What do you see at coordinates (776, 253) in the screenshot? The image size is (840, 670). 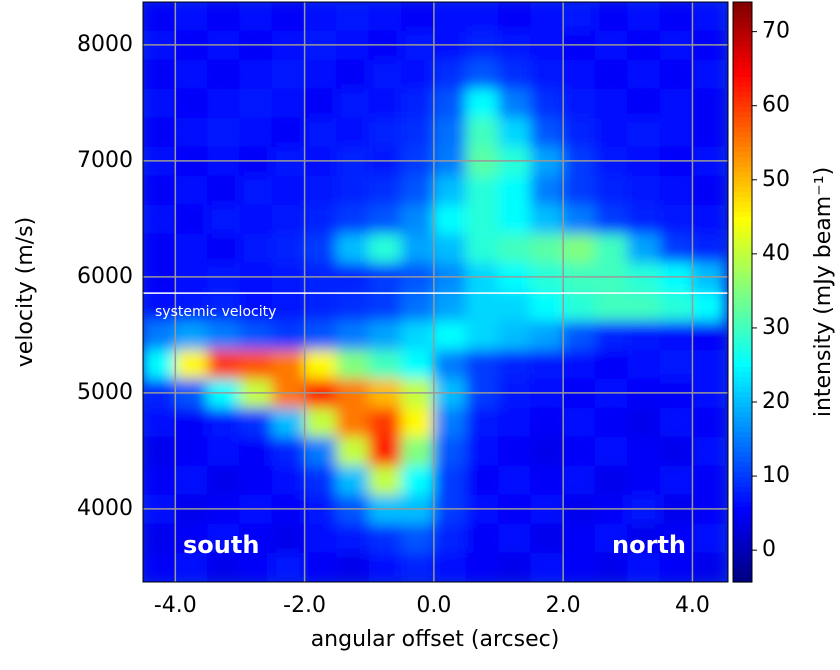 I see `colorbar-tick-label: 40` at bounding box center [776, 253].